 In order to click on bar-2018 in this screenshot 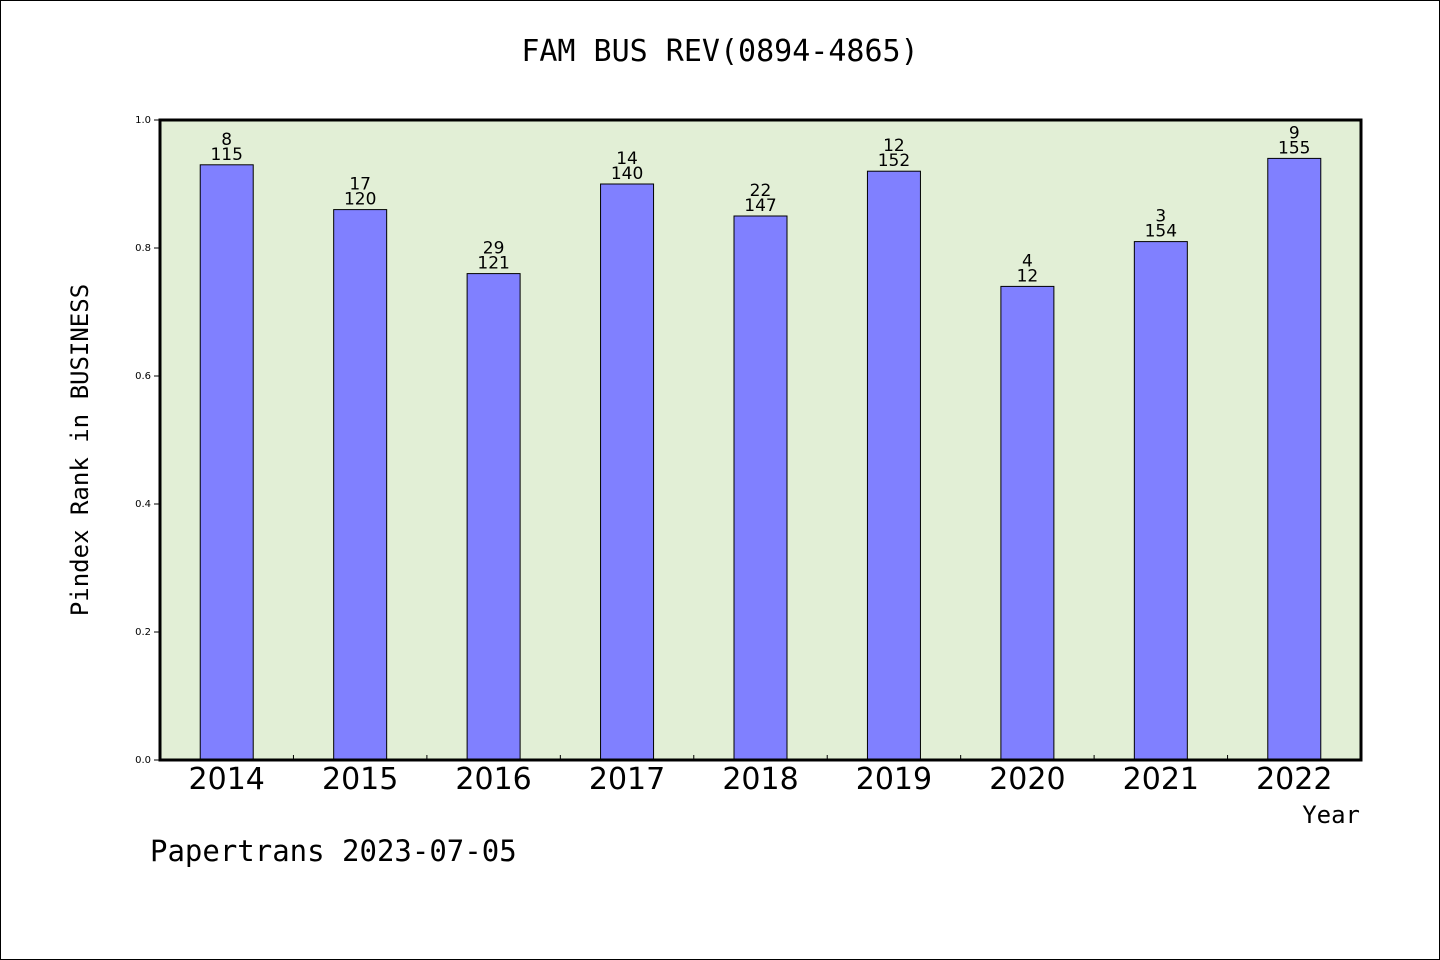, I will do `click(760, 488)`.